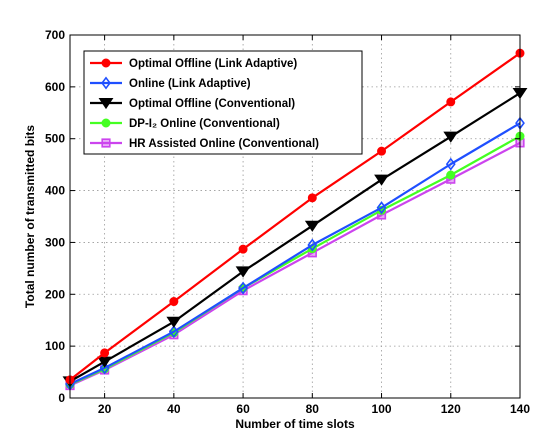 The height and width of the screenshot is (448, 554). I want to click on y-tick-label: 600, so click(55, 87).